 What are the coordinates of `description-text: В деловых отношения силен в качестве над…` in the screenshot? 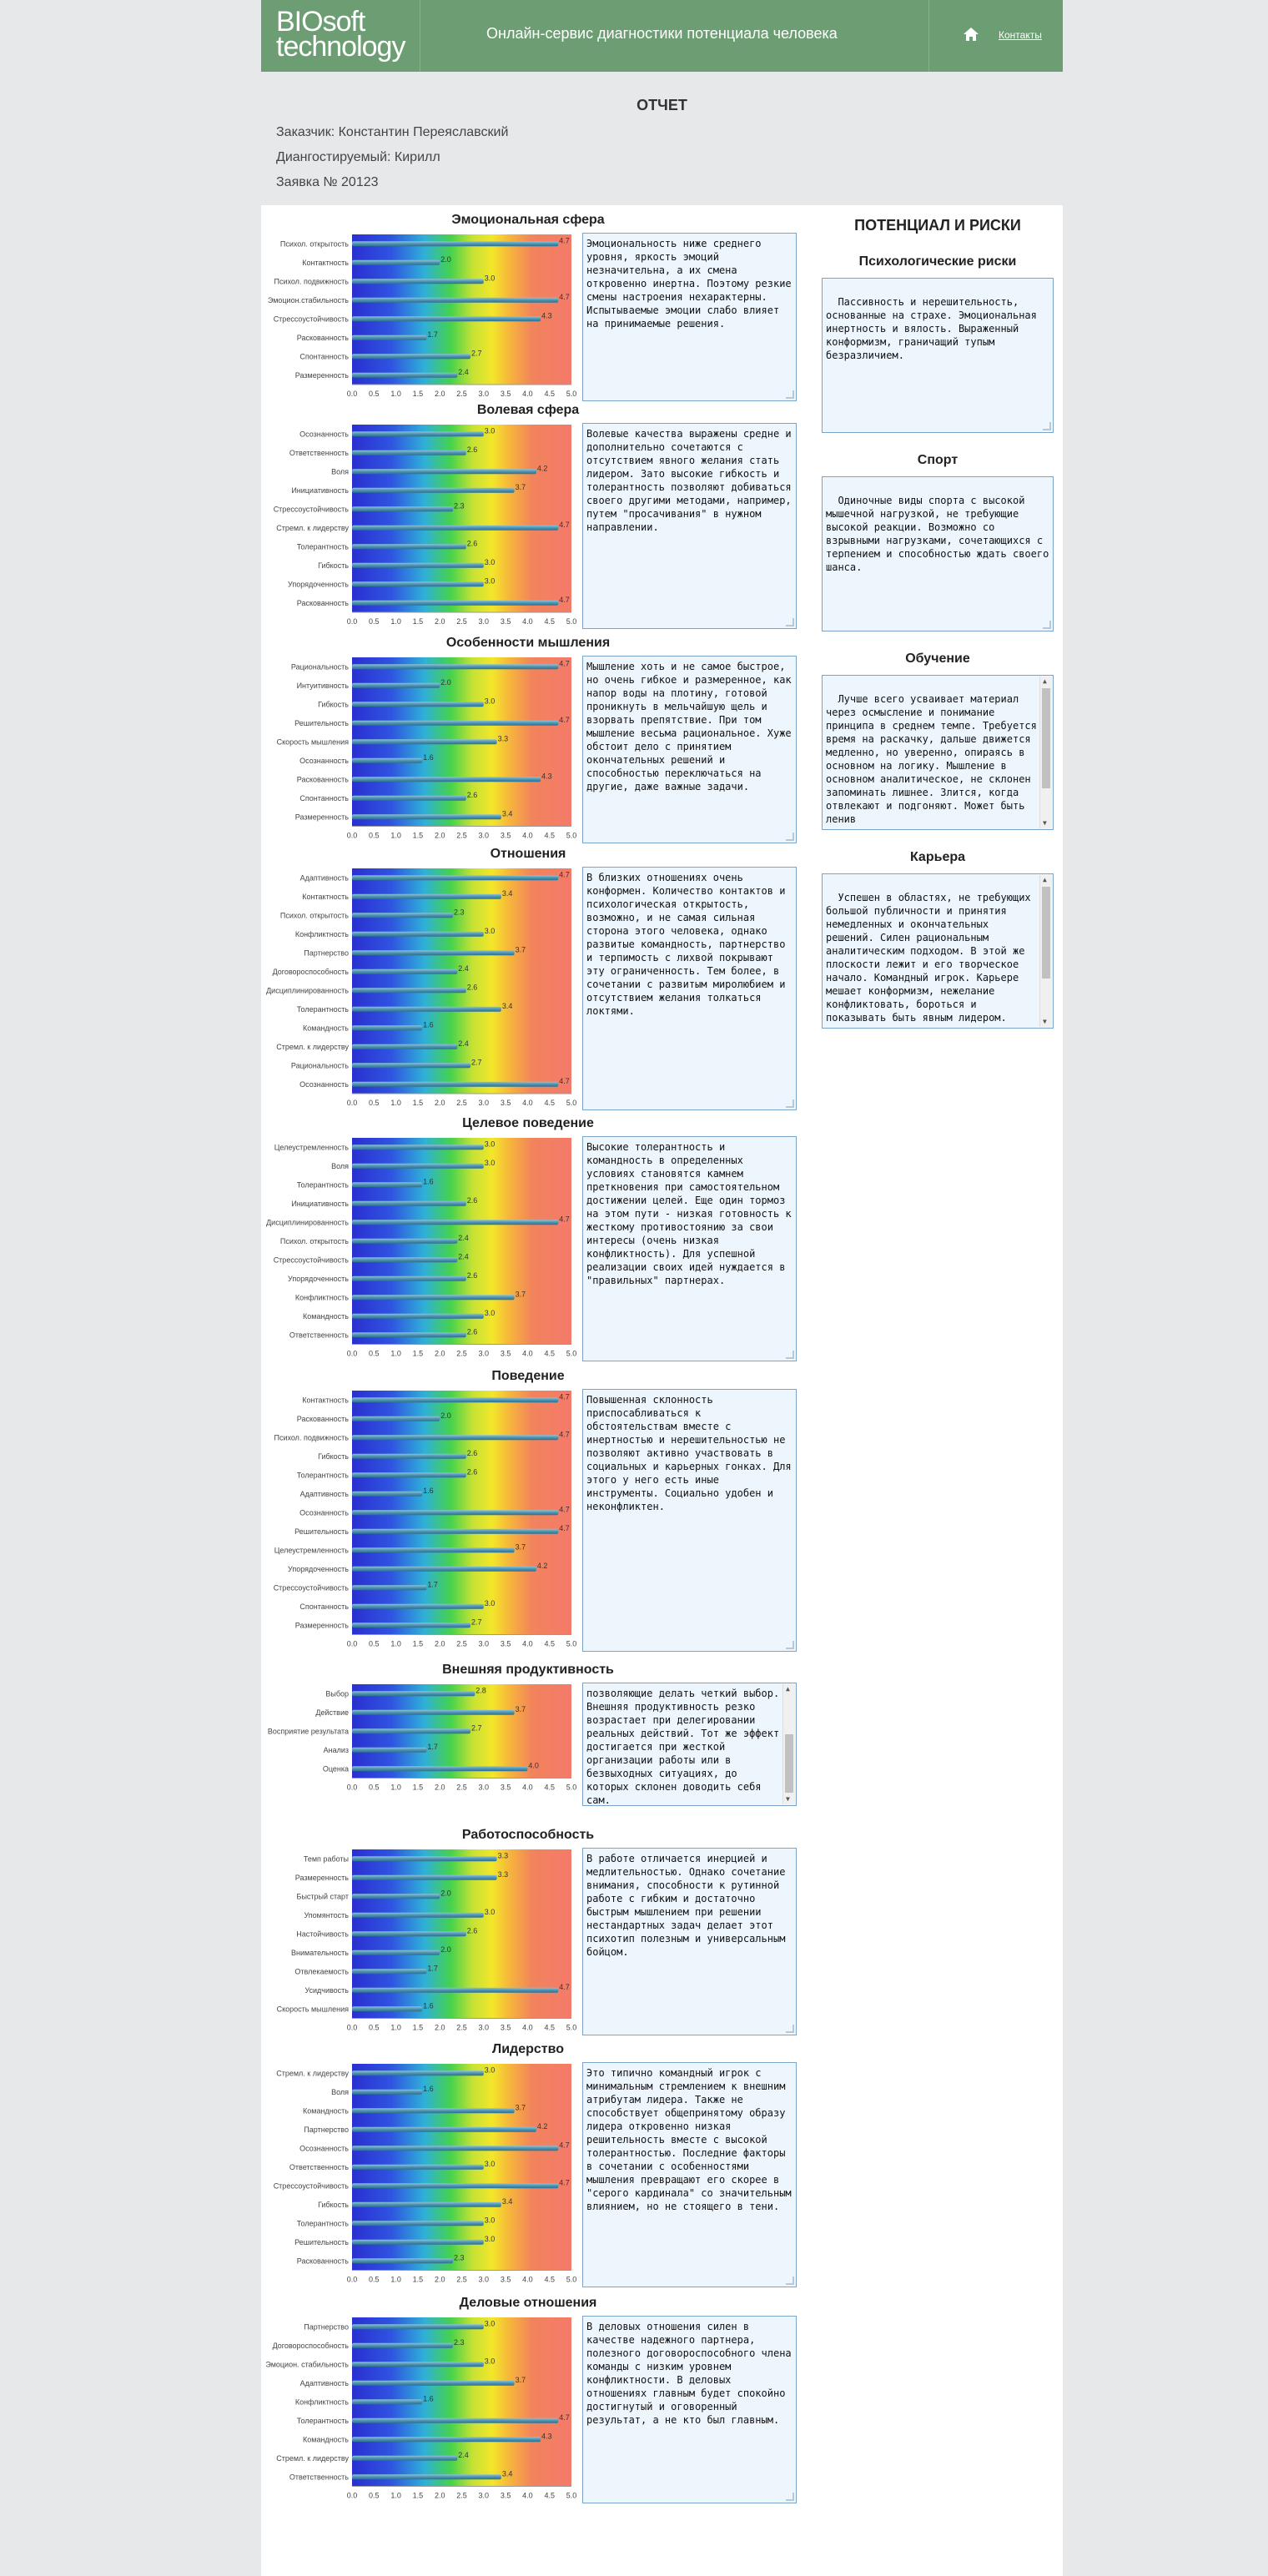 It's located at (689, 2373).